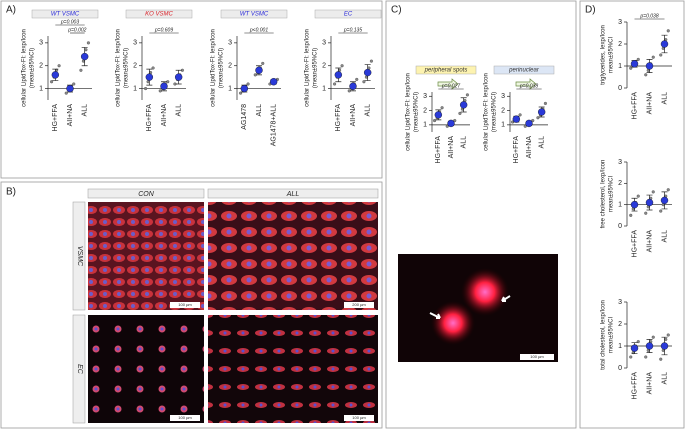 Image resolution: width=685 pixels, height=429 pixels. What do you see at coordinates (524, 71) in the screenshot?
I see `chart-label: perinuclear` at bounding box center [524, 71].